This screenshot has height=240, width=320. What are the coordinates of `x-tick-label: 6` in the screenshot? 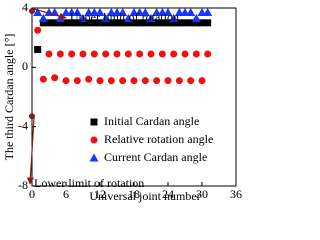 It's located at (66, 194).